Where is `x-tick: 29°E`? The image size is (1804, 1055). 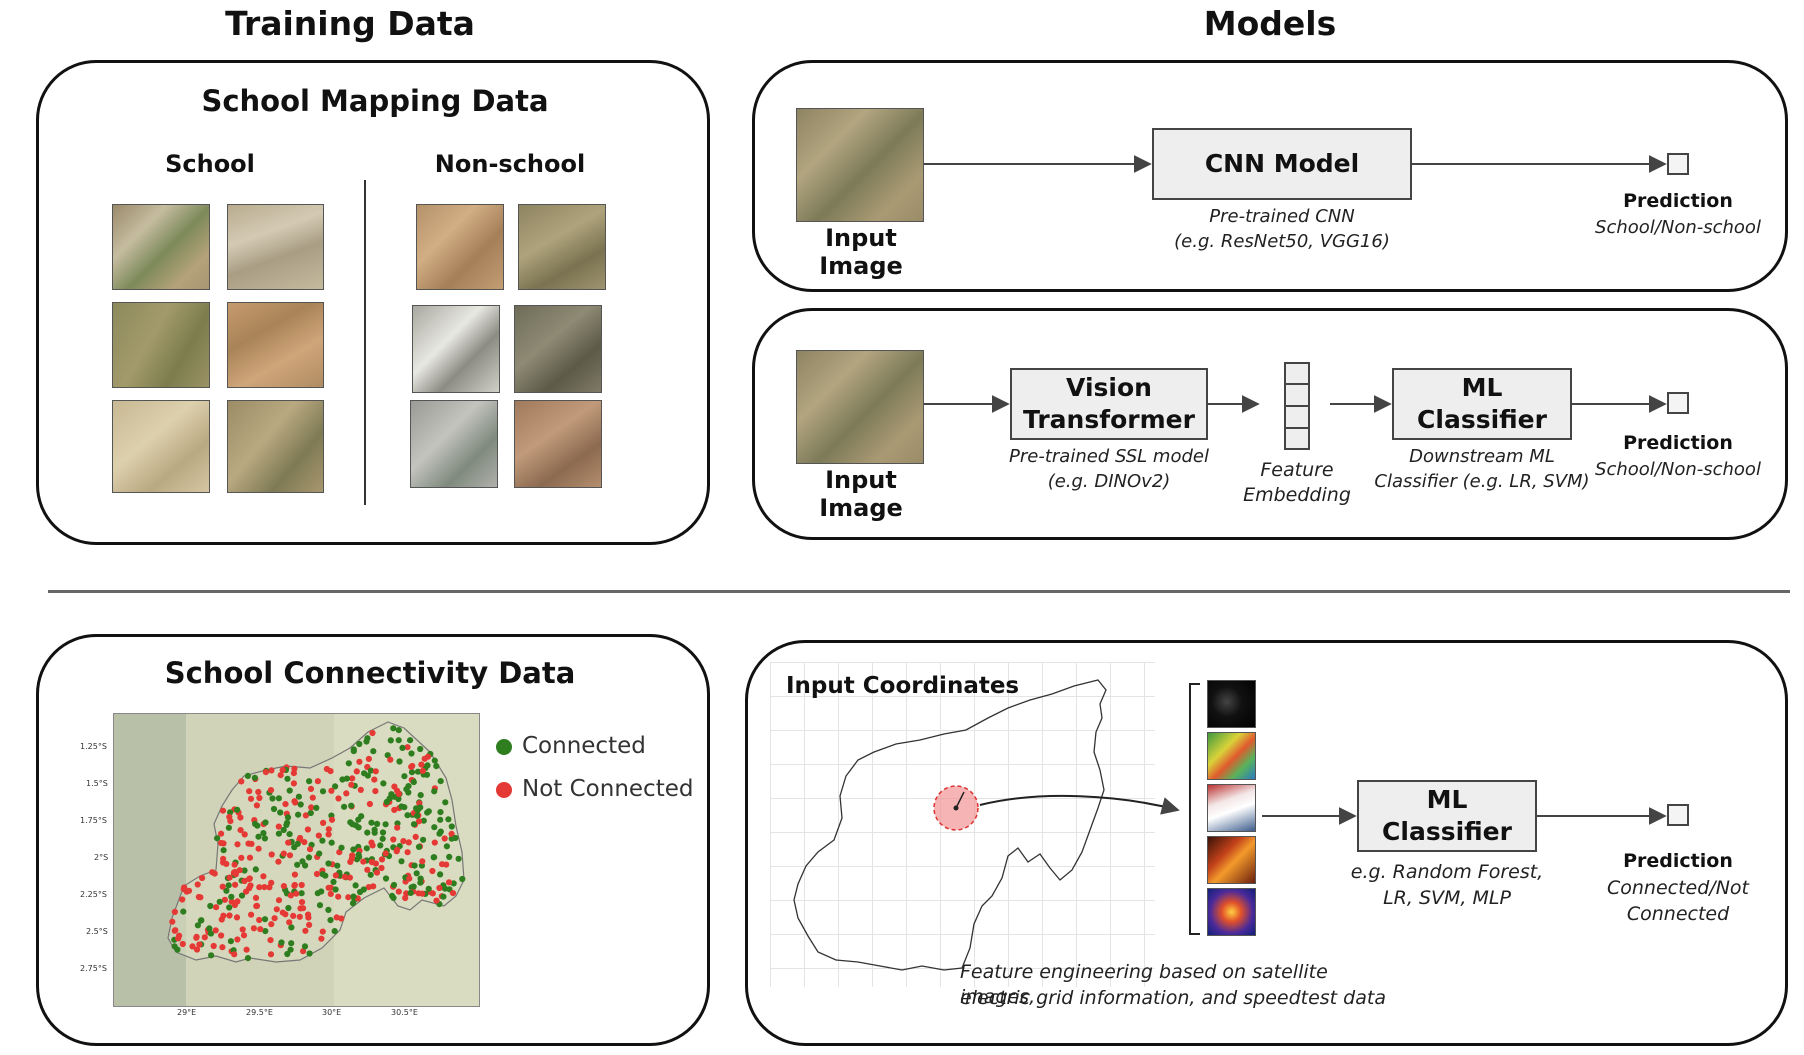
x-tick: 29°E is located at coordinates (187, 1012).